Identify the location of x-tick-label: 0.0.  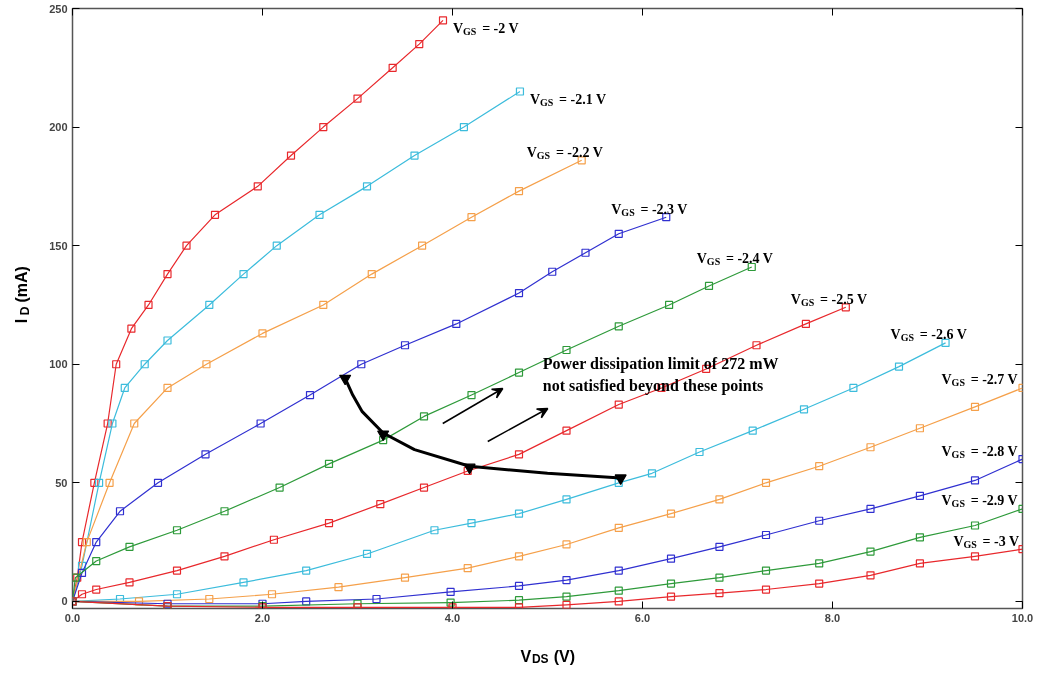
(72, 617).